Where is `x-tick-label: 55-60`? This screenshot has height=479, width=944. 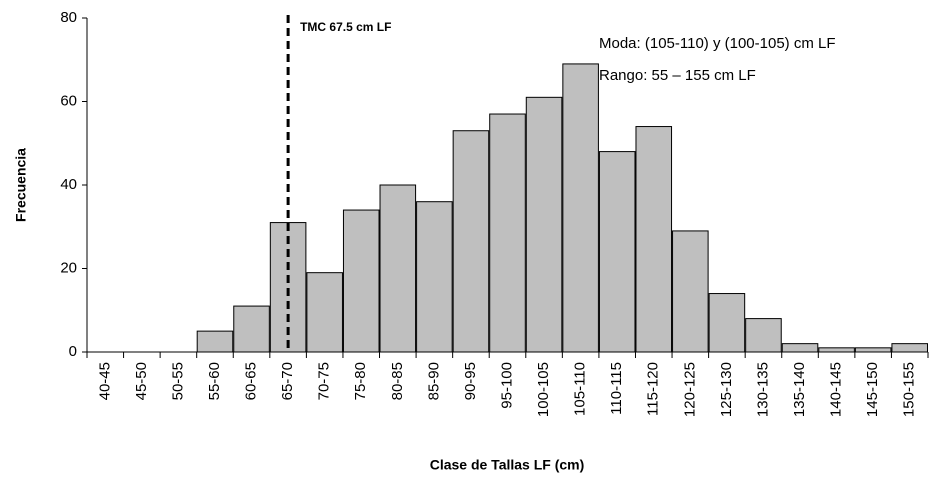
x-tick-label: 55-60 is located at coordinates (214, 381).